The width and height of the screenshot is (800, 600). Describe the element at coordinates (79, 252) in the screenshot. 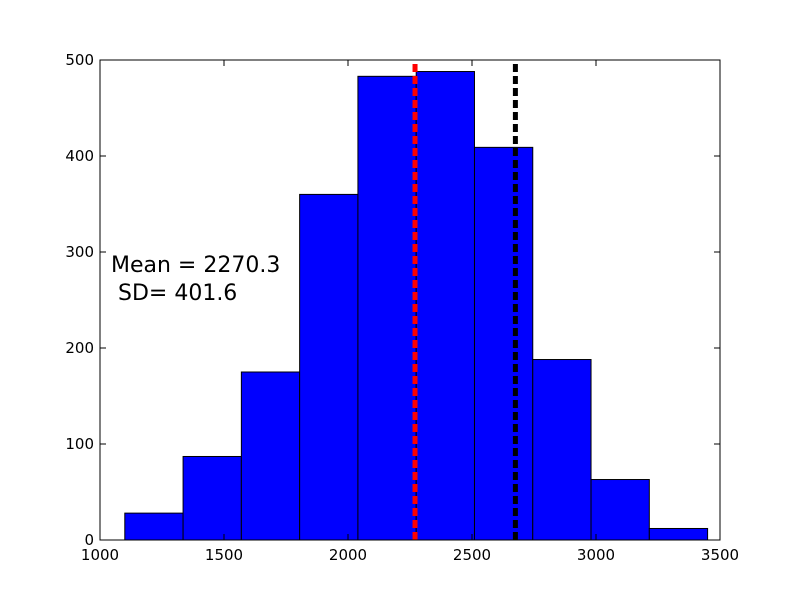

I see `y-tick-label-3: 300` at that location.